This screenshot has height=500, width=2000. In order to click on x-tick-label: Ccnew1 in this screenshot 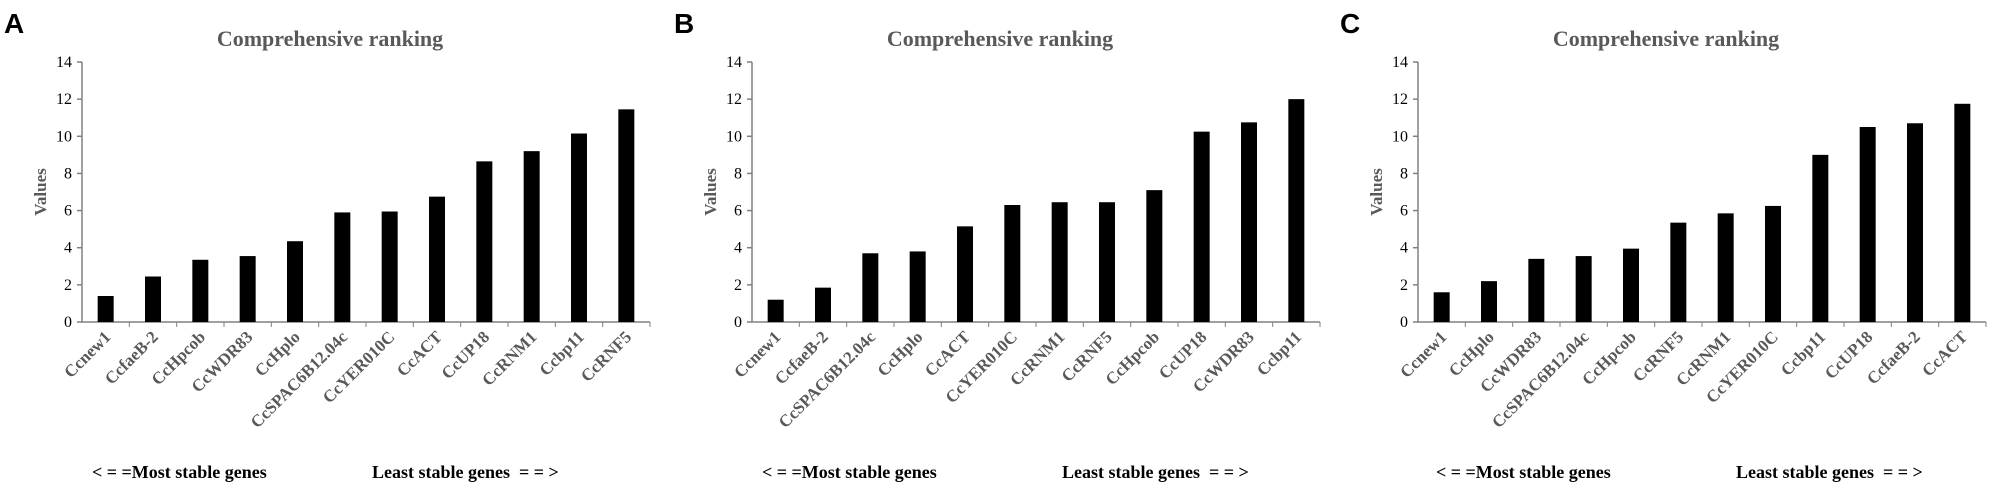, I will do `click(1423, 354)`.